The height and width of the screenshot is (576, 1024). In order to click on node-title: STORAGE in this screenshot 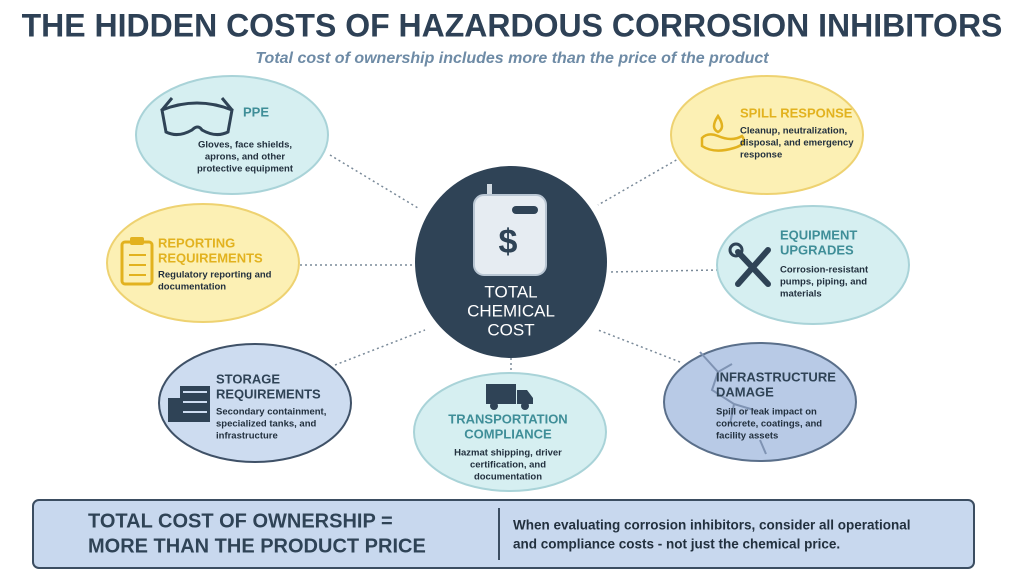, I will do `click(248, 378)`.